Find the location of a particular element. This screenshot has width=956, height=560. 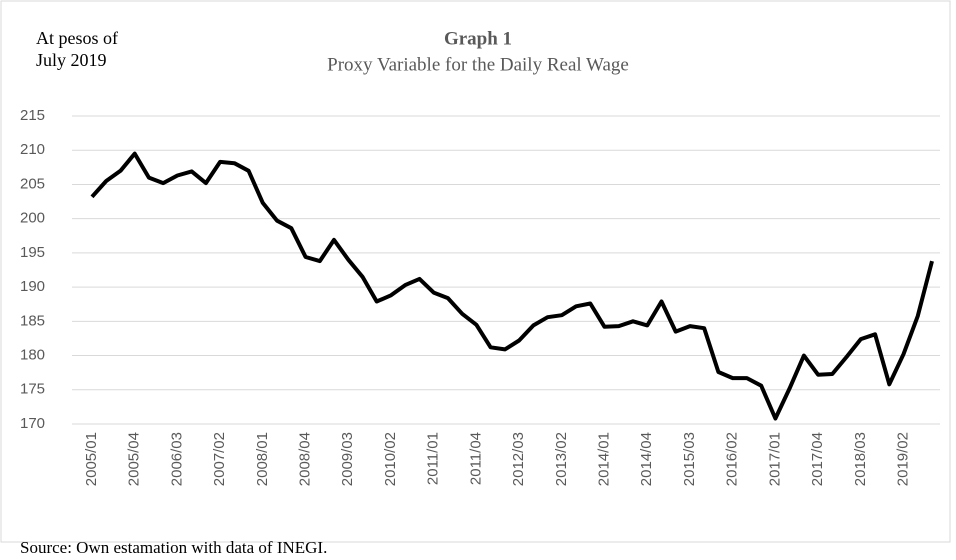

y-tick-label: 185 is located at coordinates (32, 320).